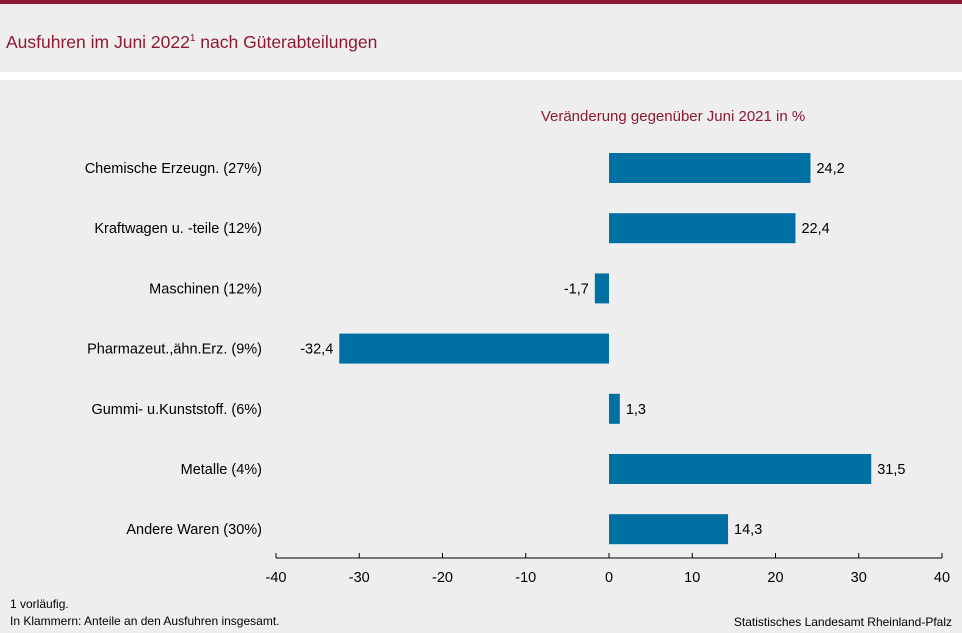  Describe the element at coordinates (173, 169) in the screenshot. I see `category-label-chemische-erzeugn-27: Chemische Erzeugn. (27%)` at that location.